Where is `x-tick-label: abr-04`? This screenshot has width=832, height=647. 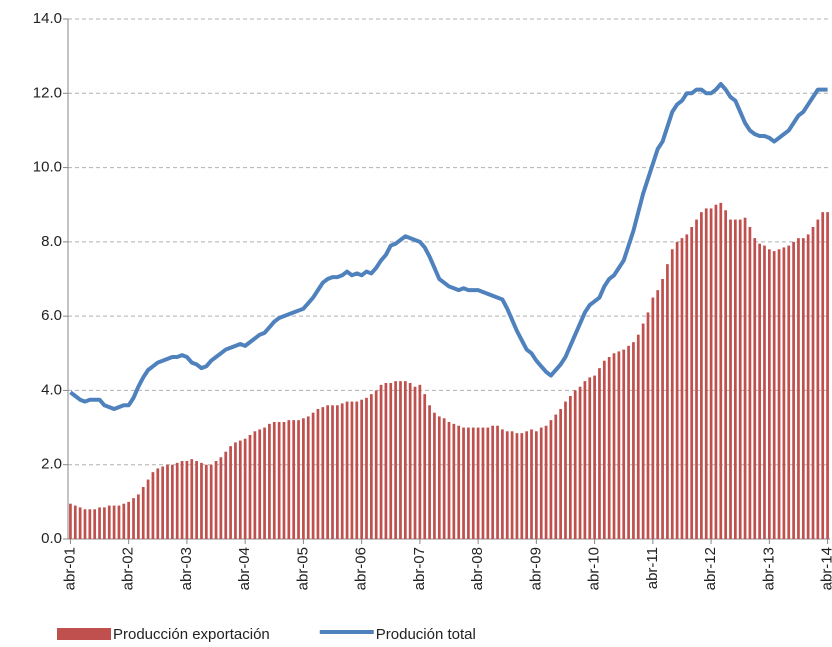 x-tick-label: abr-04 is located at coordinates (244, 568).